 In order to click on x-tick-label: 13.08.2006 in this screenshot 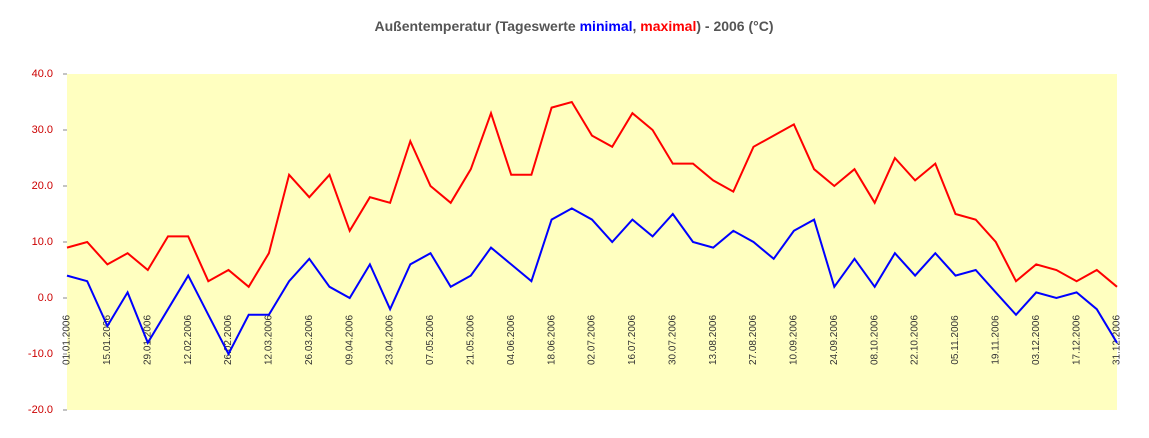, I will do `click(713, 340)`.